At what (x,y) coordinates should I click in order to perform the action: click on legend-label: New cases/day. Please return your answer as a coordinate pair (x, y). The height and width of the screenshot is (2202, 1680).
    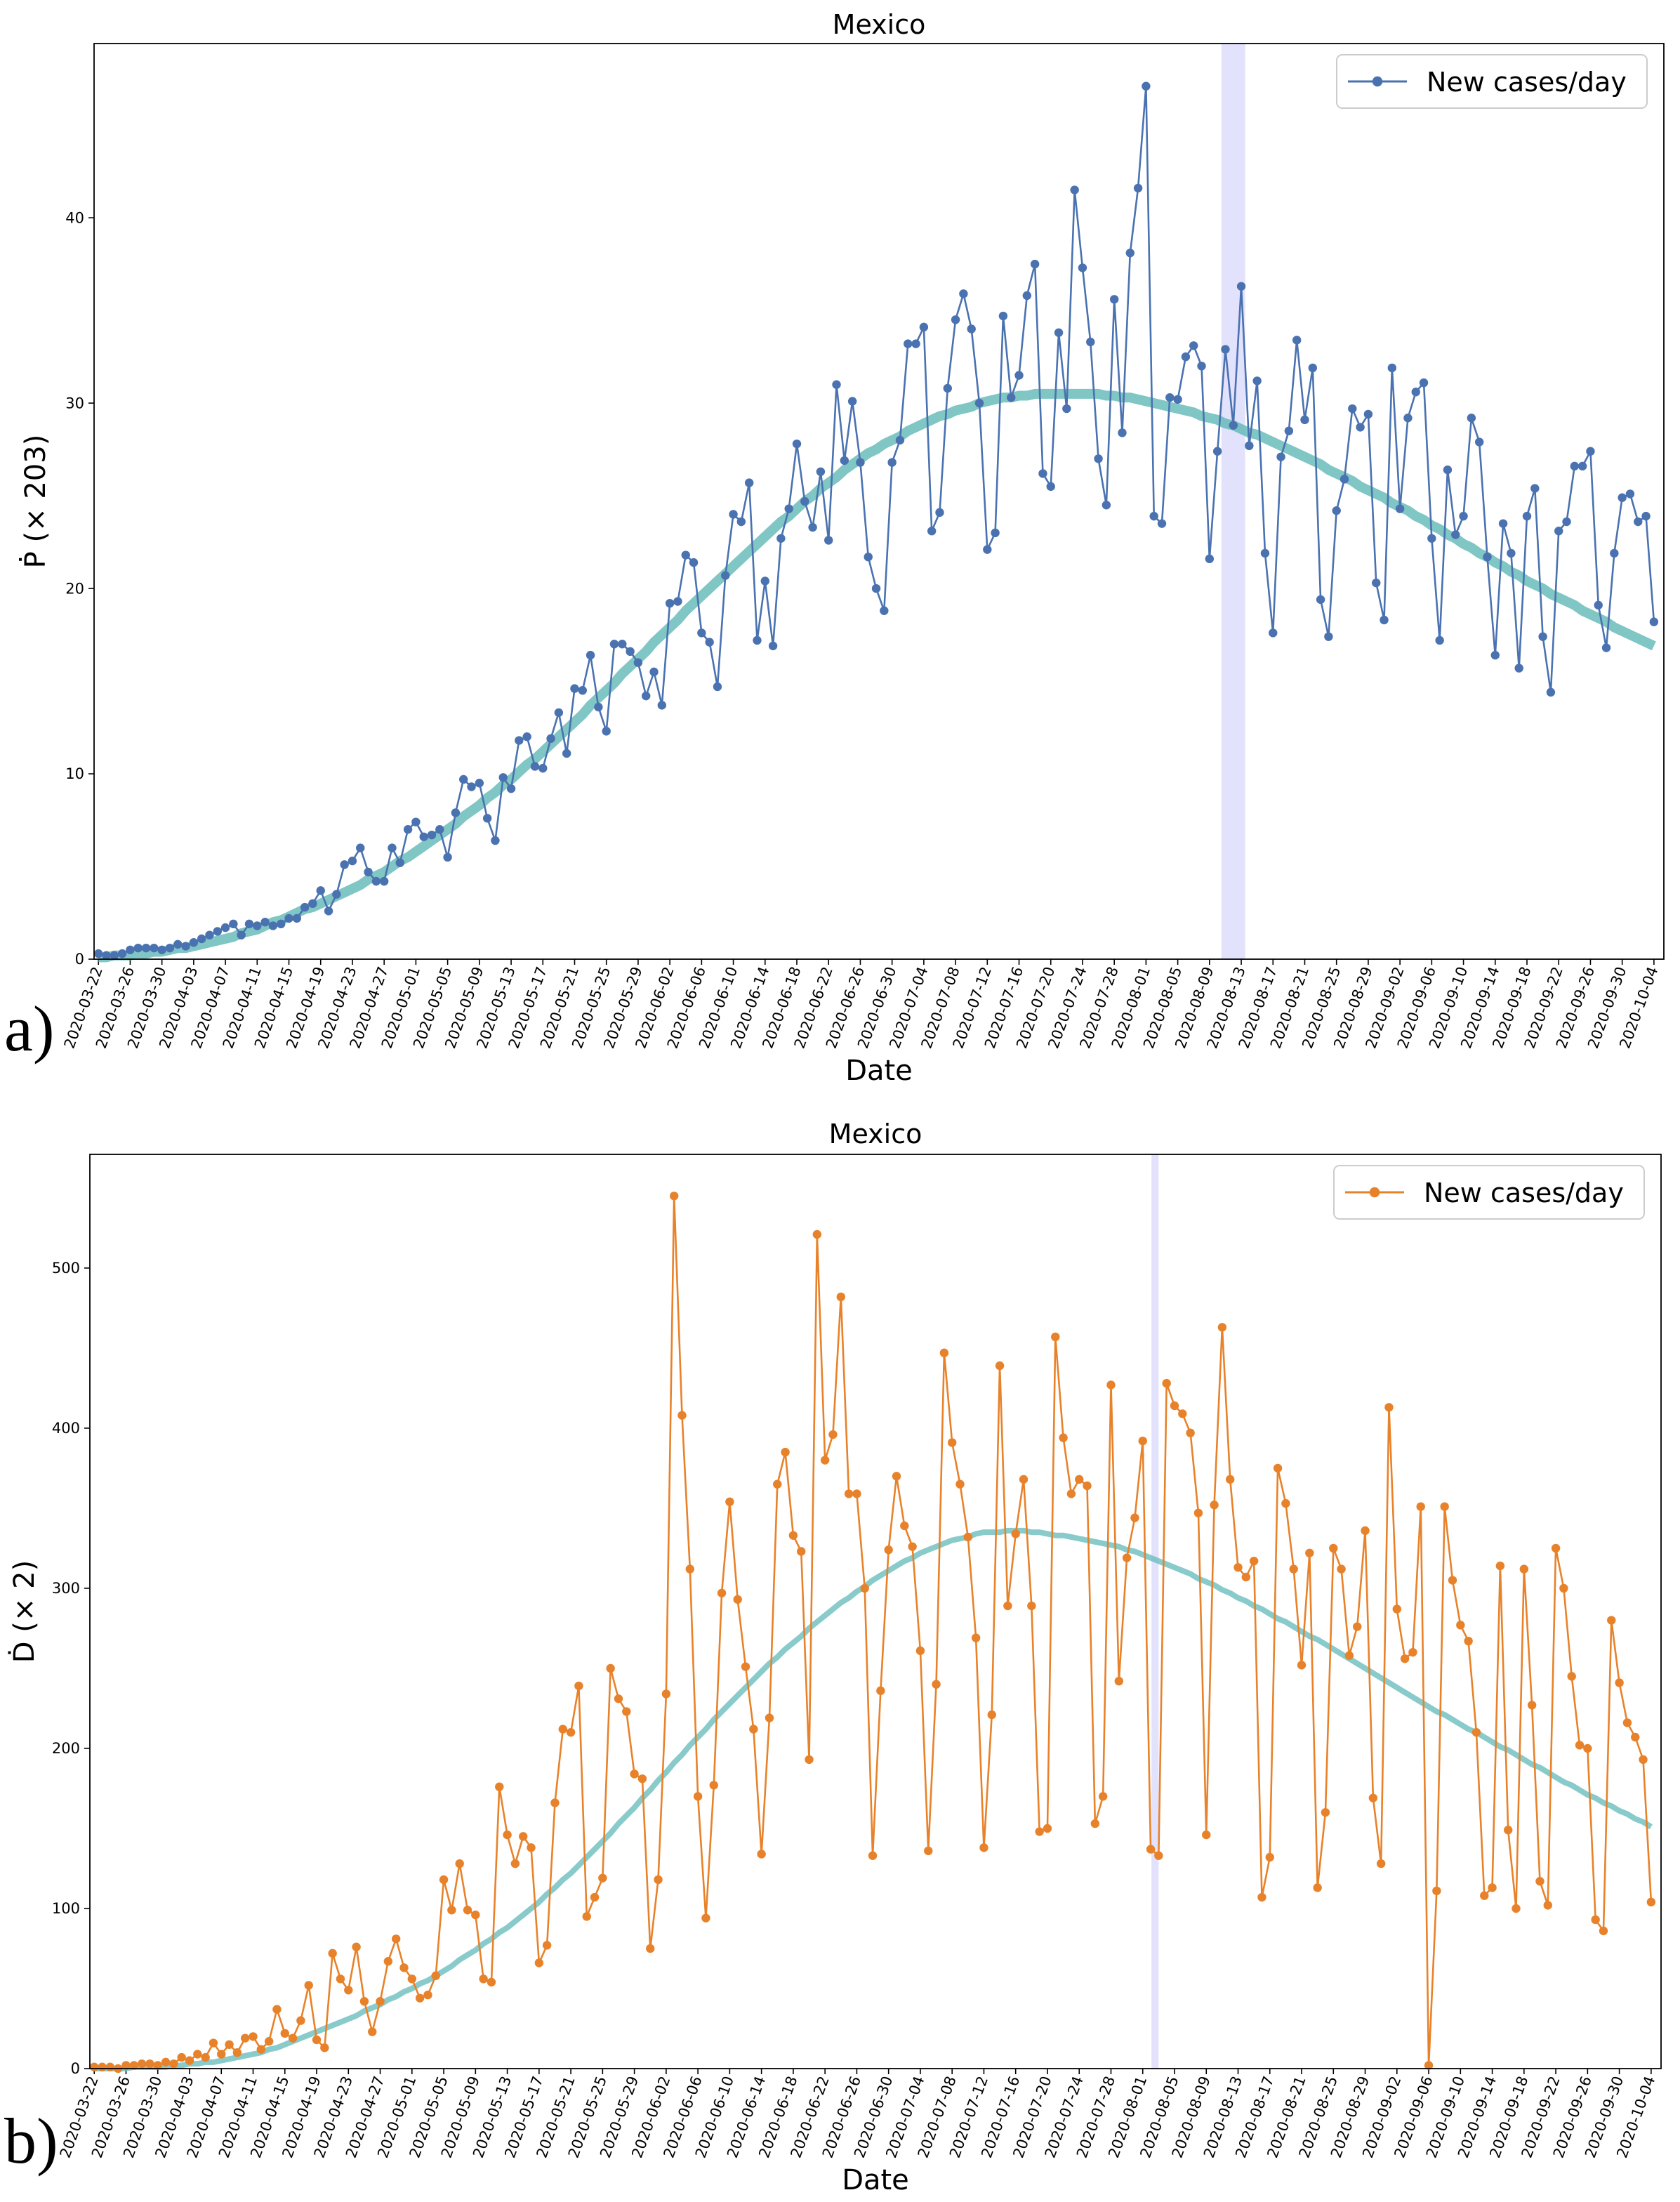
    Looking at the image, I should click on (1527, 82).